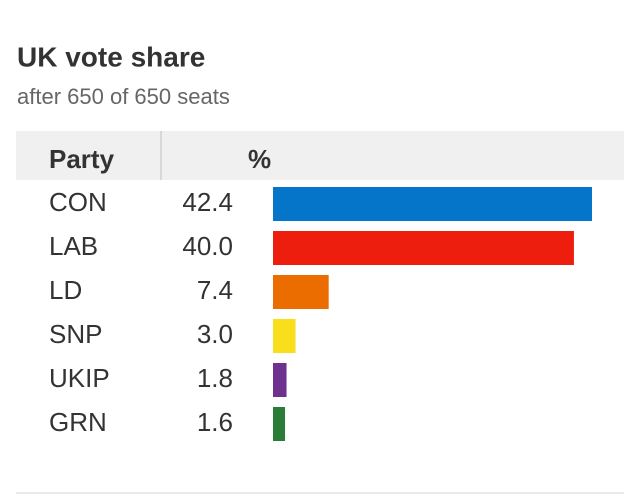 The height and width of the screenshot is (499, 640). What do you see at coordinates (215, 378) in the screenshot?
I see `value-label: 1.8` at bounding box center [215, 378].